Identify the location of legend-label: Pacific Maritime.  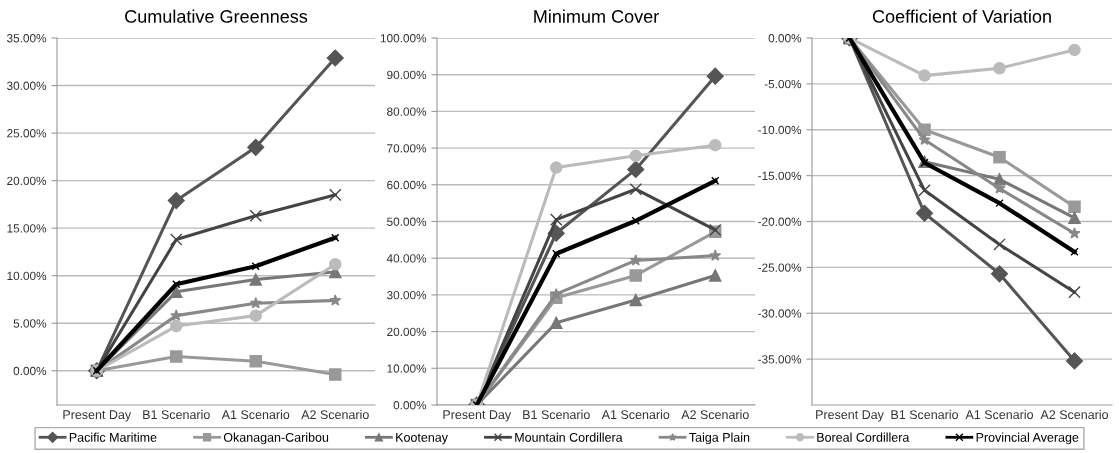
(113, 437).